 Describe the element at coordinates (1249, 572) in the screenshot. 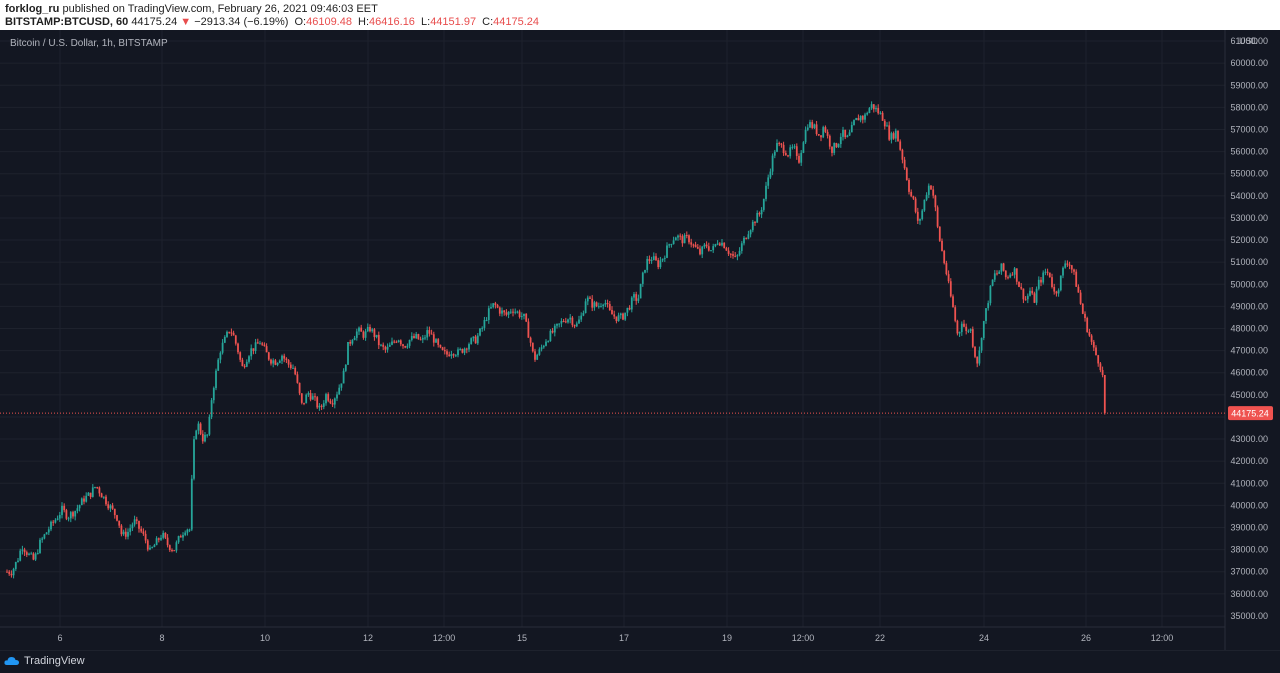

I see `price-tick-label: 37000.00` at that location.